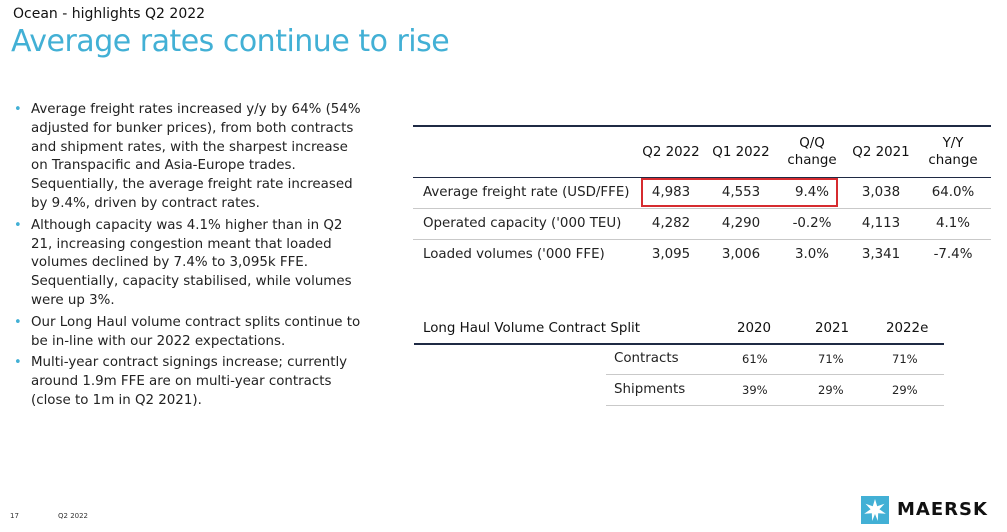  I want to click on header-q2-2021: Q2 2021, so click(881, 152).